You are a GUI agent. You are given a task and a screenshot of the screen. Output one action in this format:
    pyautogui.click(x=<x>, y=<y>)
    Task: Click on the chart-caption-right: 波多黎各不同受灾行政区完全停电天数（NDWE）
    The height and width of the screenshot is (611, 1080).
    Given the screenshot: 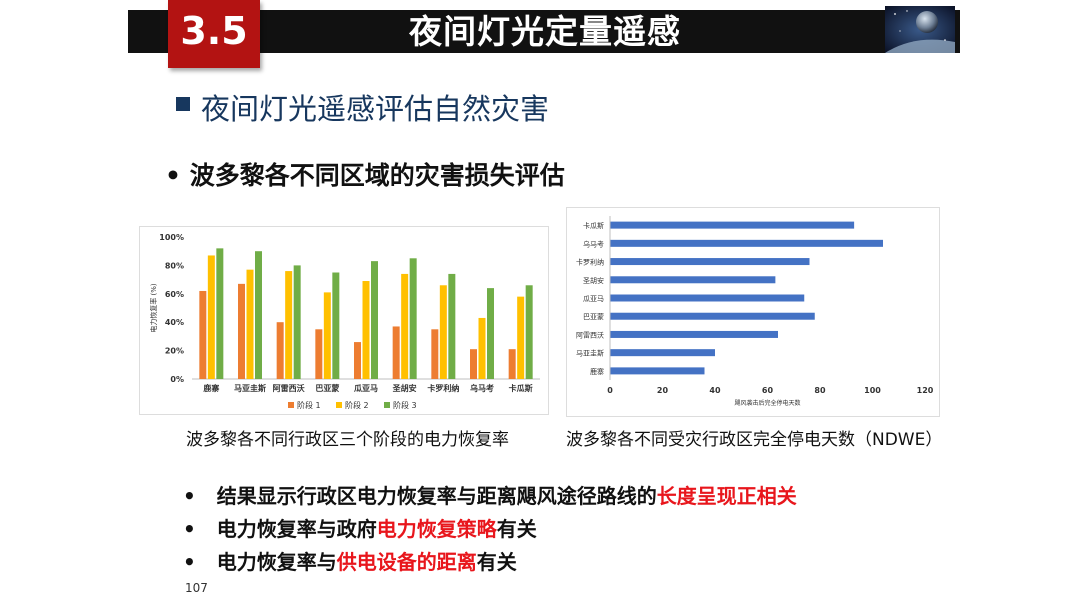 What is the action you would take?
    pyautogui.click(x=754, y=440)
    